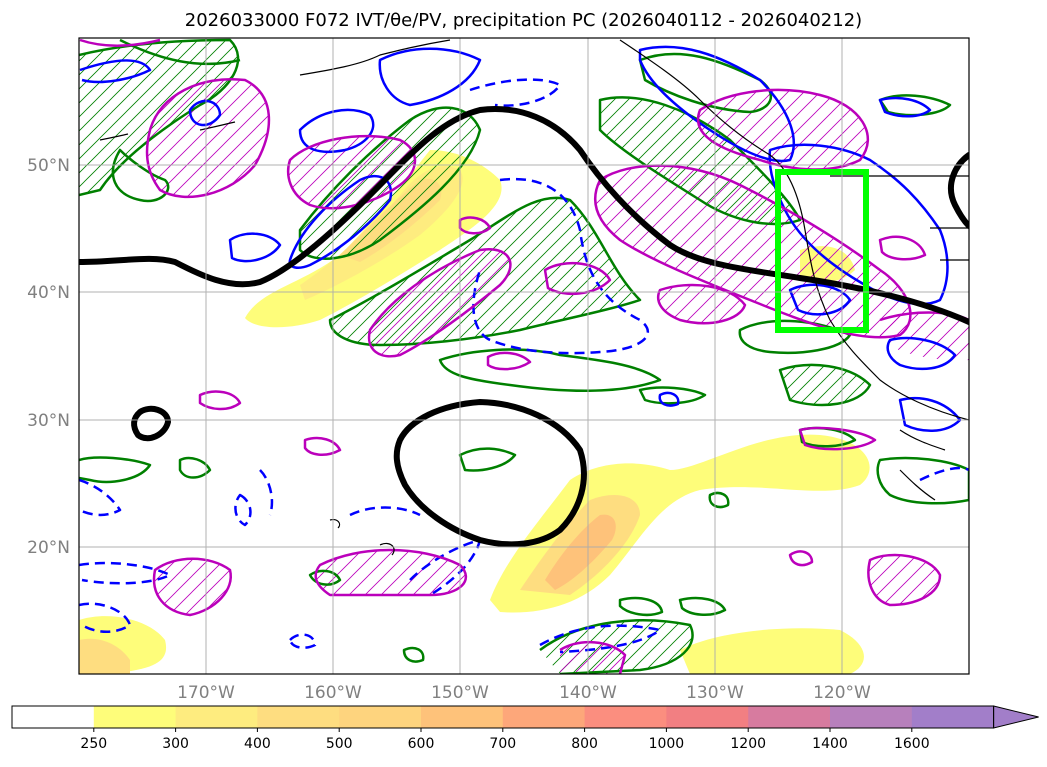 The width and height of the screenshot is (1047, 767). What do you see at coordinates (48, 166) in the screenshot?
I see `lat-label-50n: 50°N` at bounding box center [48, 166].